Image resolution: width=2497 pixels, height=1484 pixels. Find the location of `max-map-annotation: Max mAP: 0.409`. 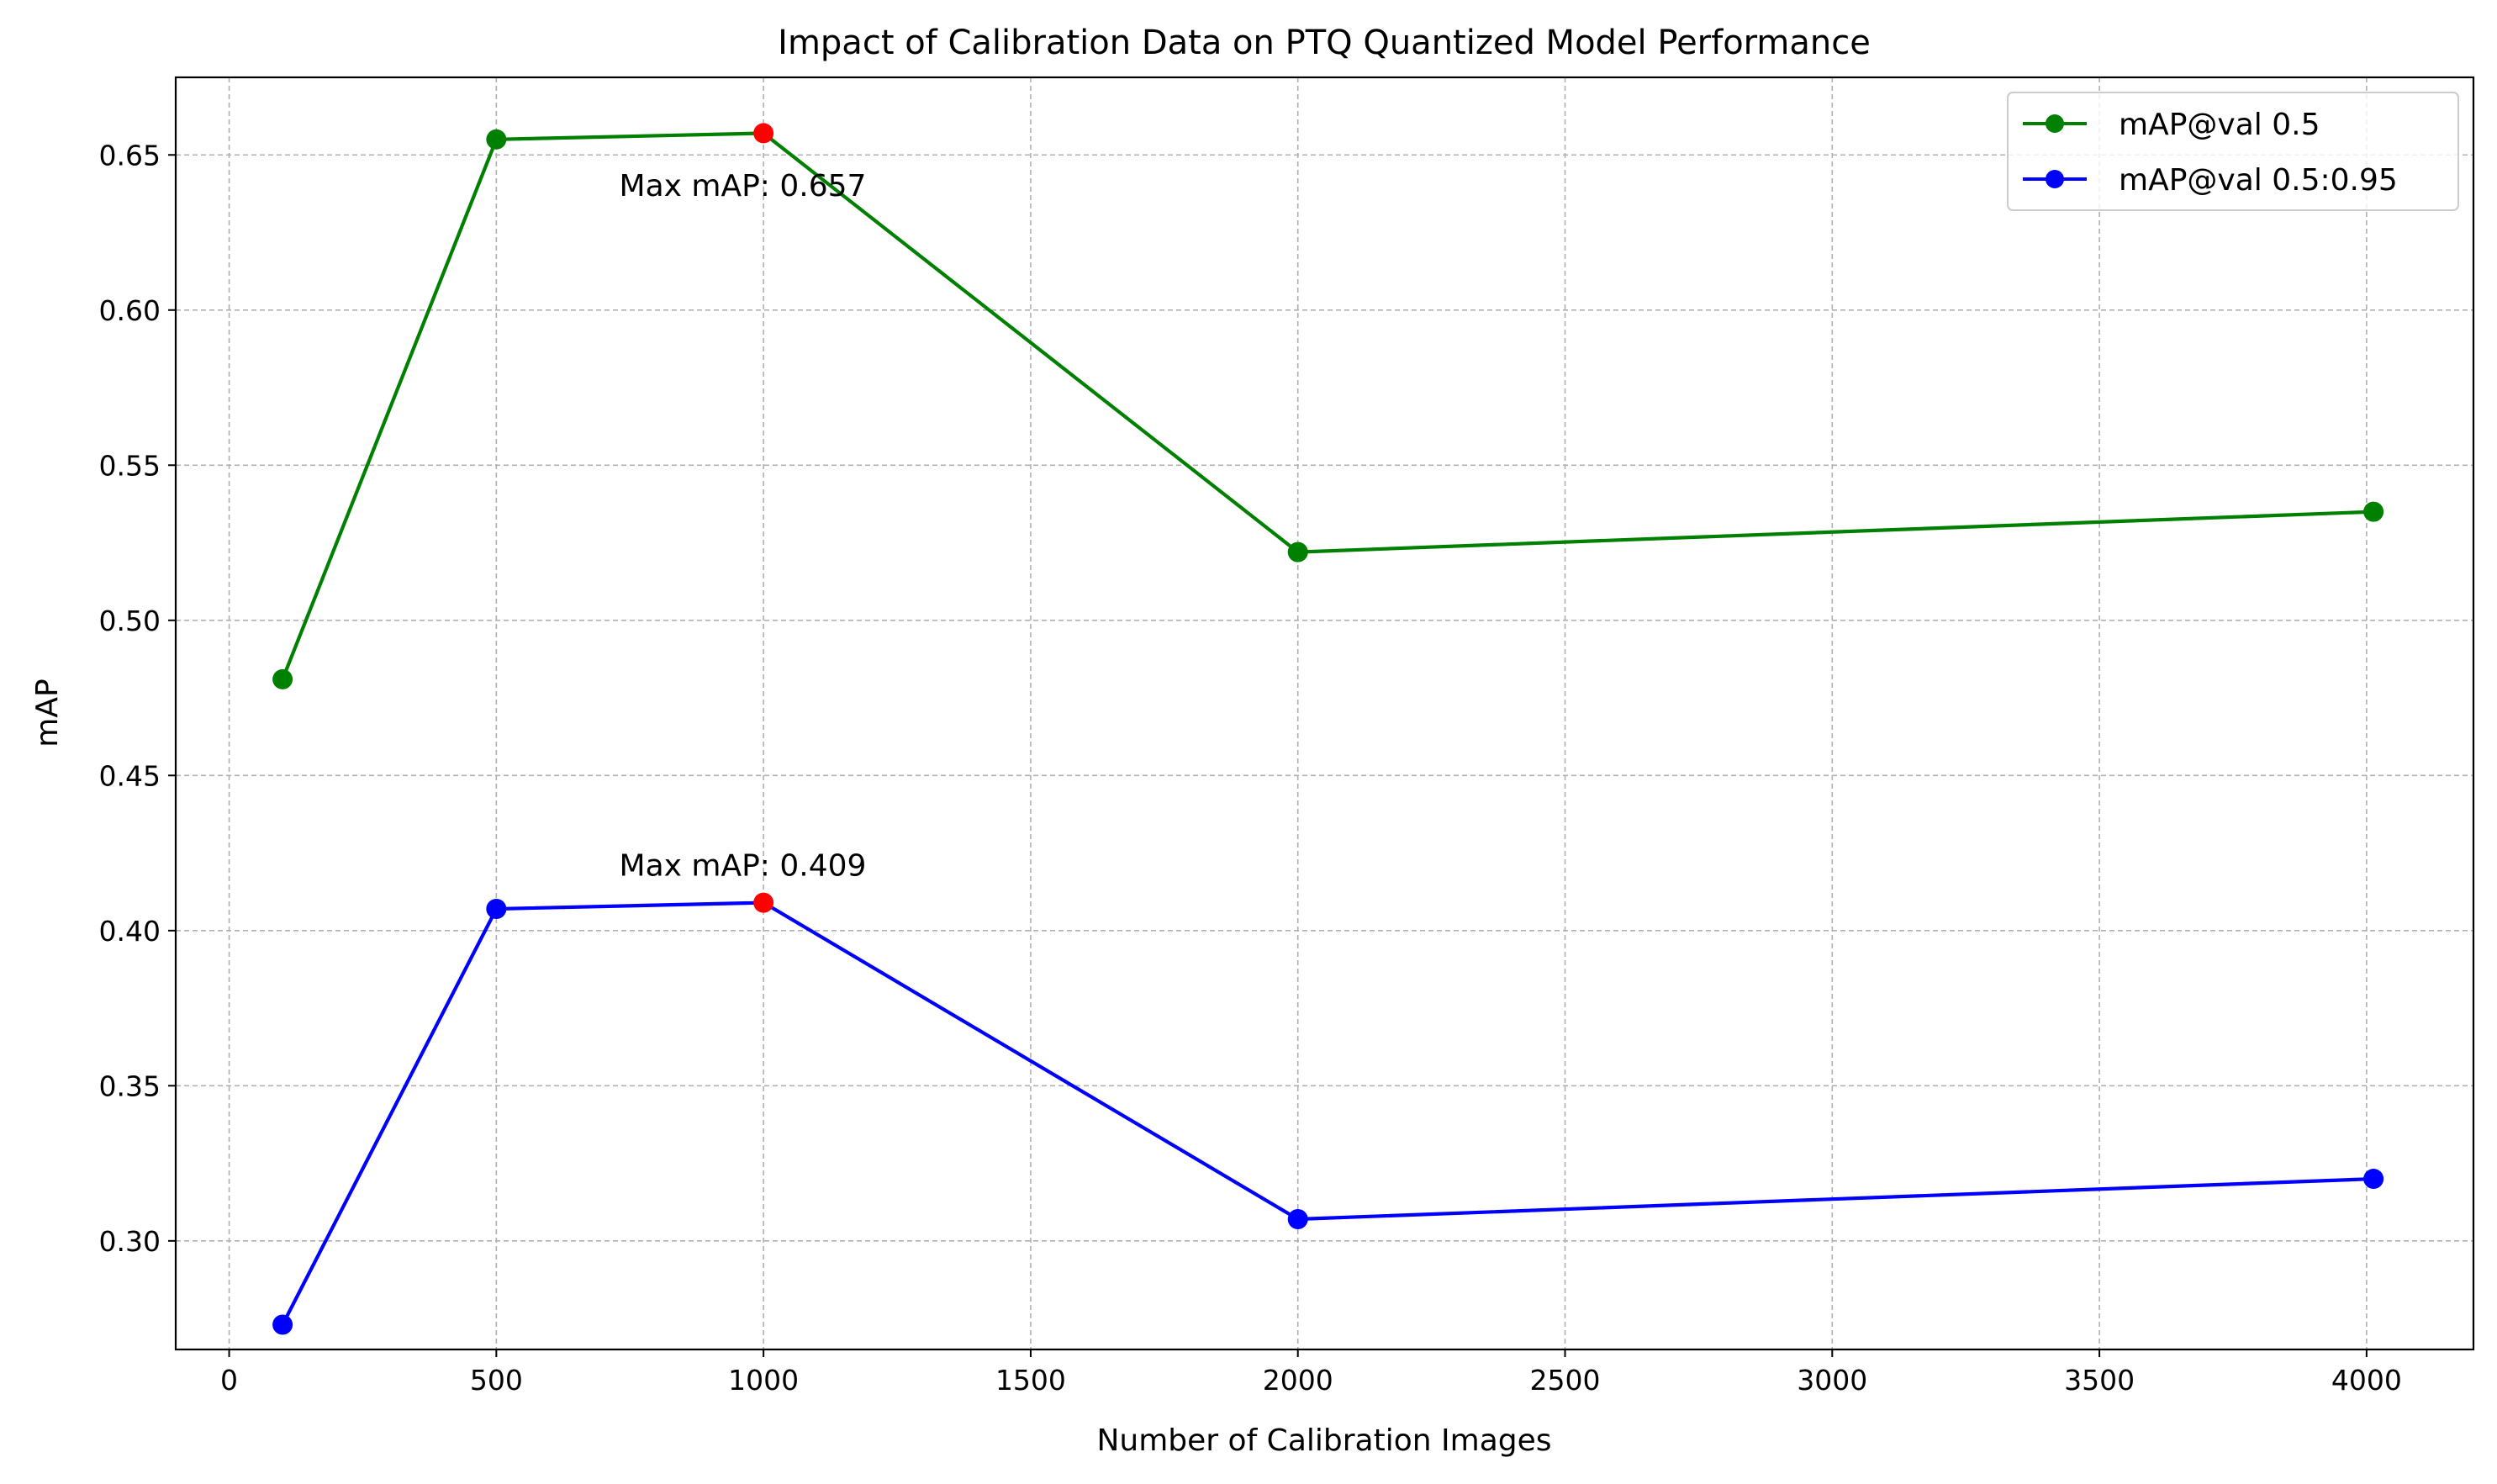

max-map-annotation: Max mAP: 0.409 is located at coordinates (743, 865).